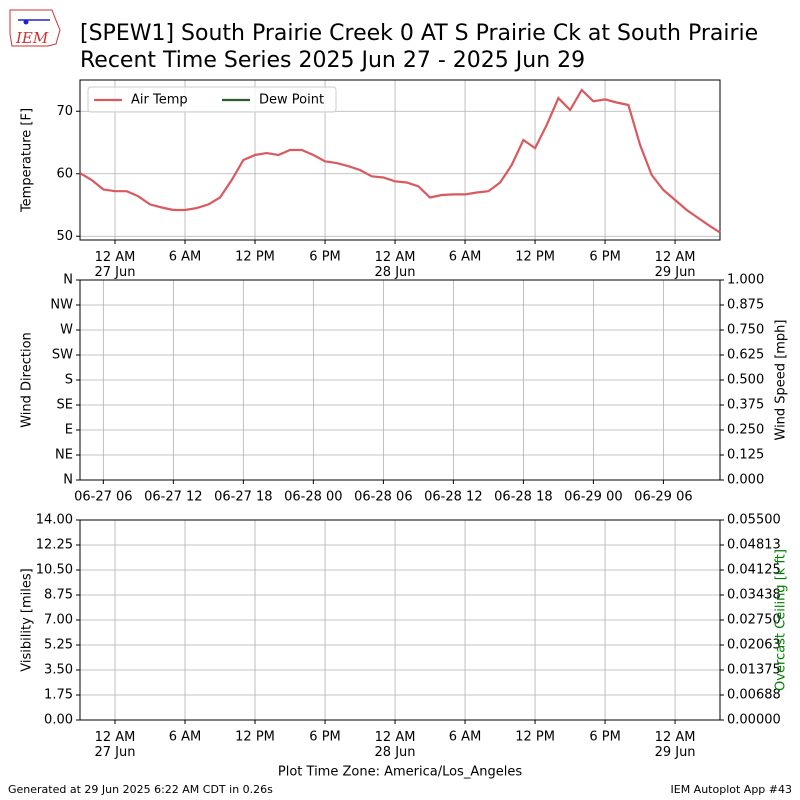 Image resolution: width=800 pixels, height=800 pixels. I want to click on y2-tick-label: 0.250, so click(745, 430).